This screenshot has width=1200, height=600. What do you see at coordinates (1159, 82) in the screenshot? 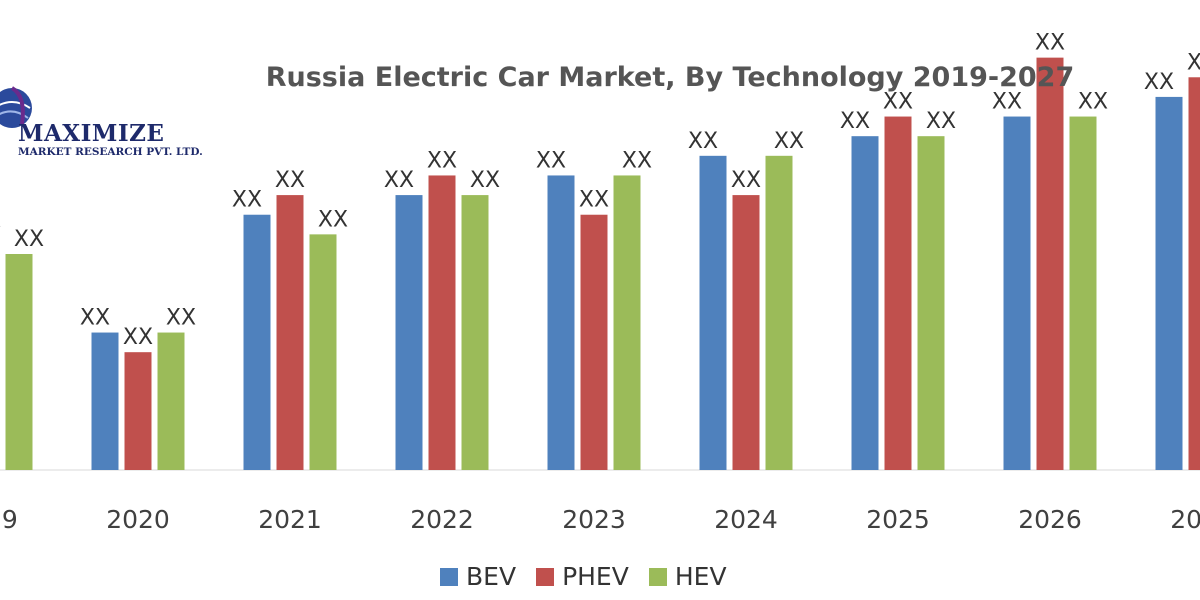
I see `data-label-bev-2027: XX` at bounding box center [1159, 82].